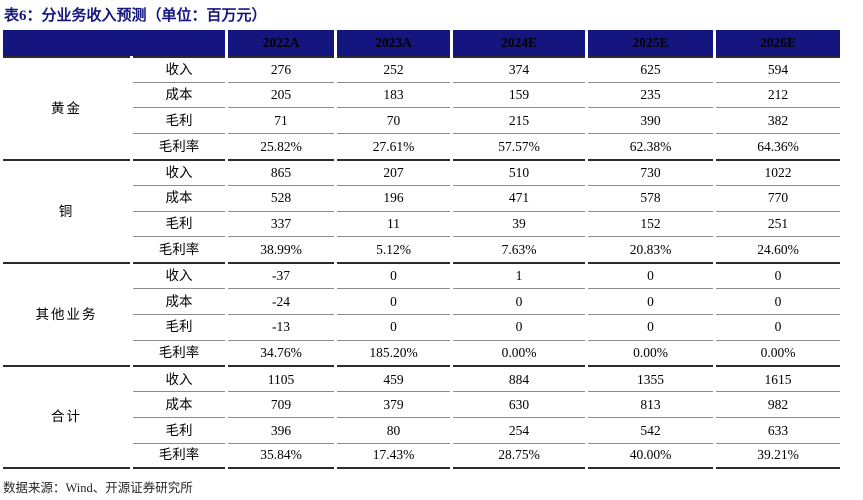  I want to click on value-cell: 1, so click(519, 275).